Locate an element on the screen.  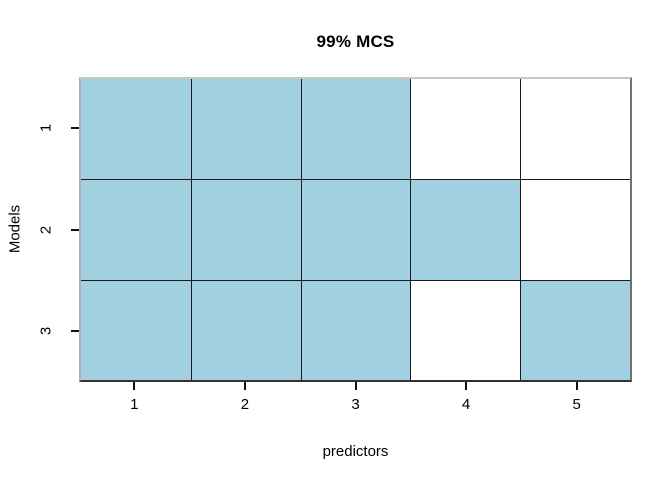
y-tick-label-2: 2 is located at coordinates (46, 229).